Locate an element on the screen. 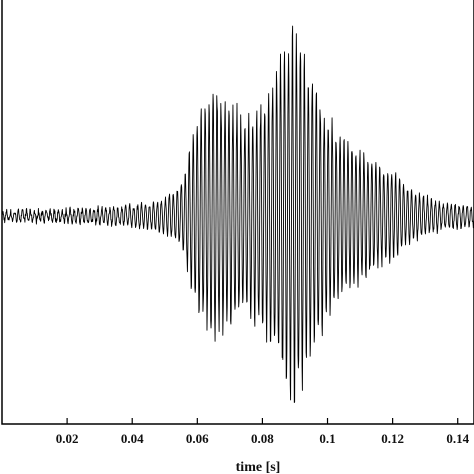  x-tick-label: 0.04 is located at coordinates (132, 438).